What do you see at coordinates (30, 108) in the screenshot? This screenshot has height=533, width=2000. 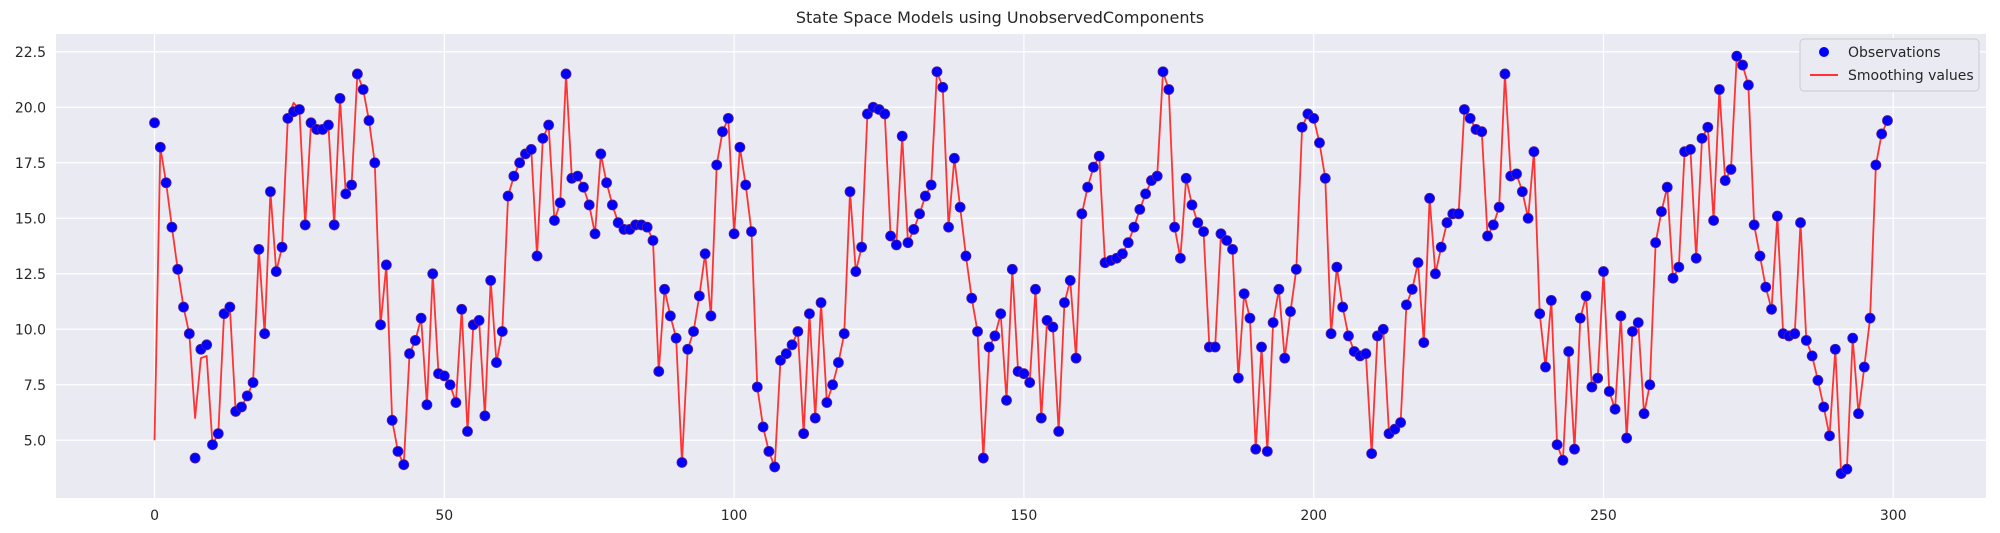 I see `y-tick-label: 20.0` at bounding box center [30, 108].